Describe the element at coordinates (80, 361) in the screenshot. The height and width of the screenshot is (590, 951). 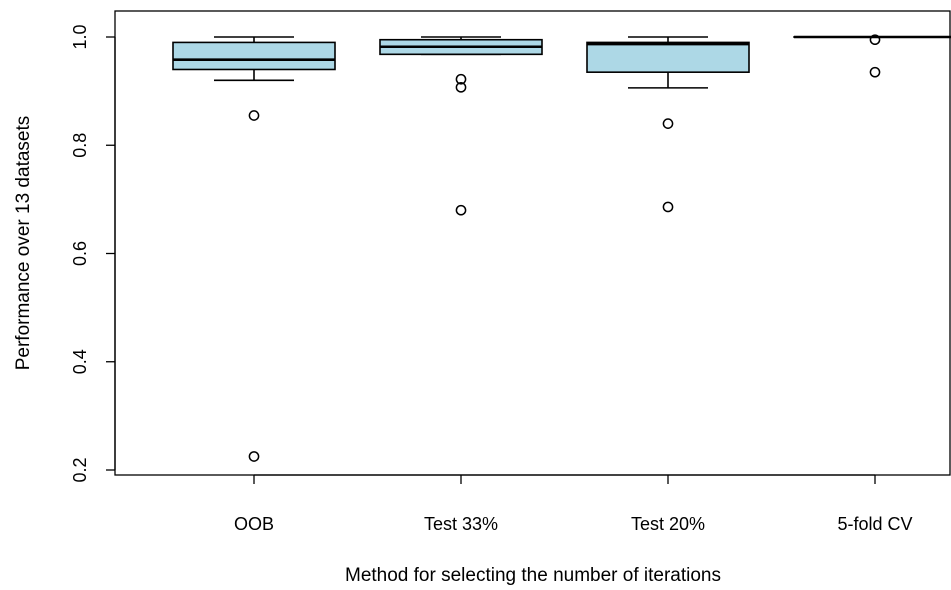
I see `y-tick-label: 0.4` at that location.